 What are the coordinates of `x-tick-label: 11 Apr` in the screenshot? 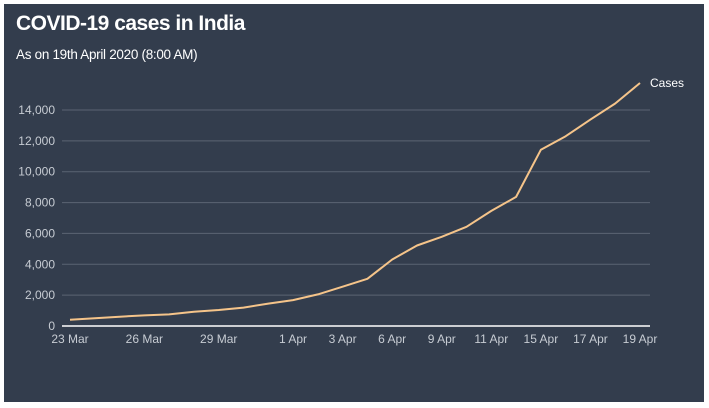 It's located at (491, 339).